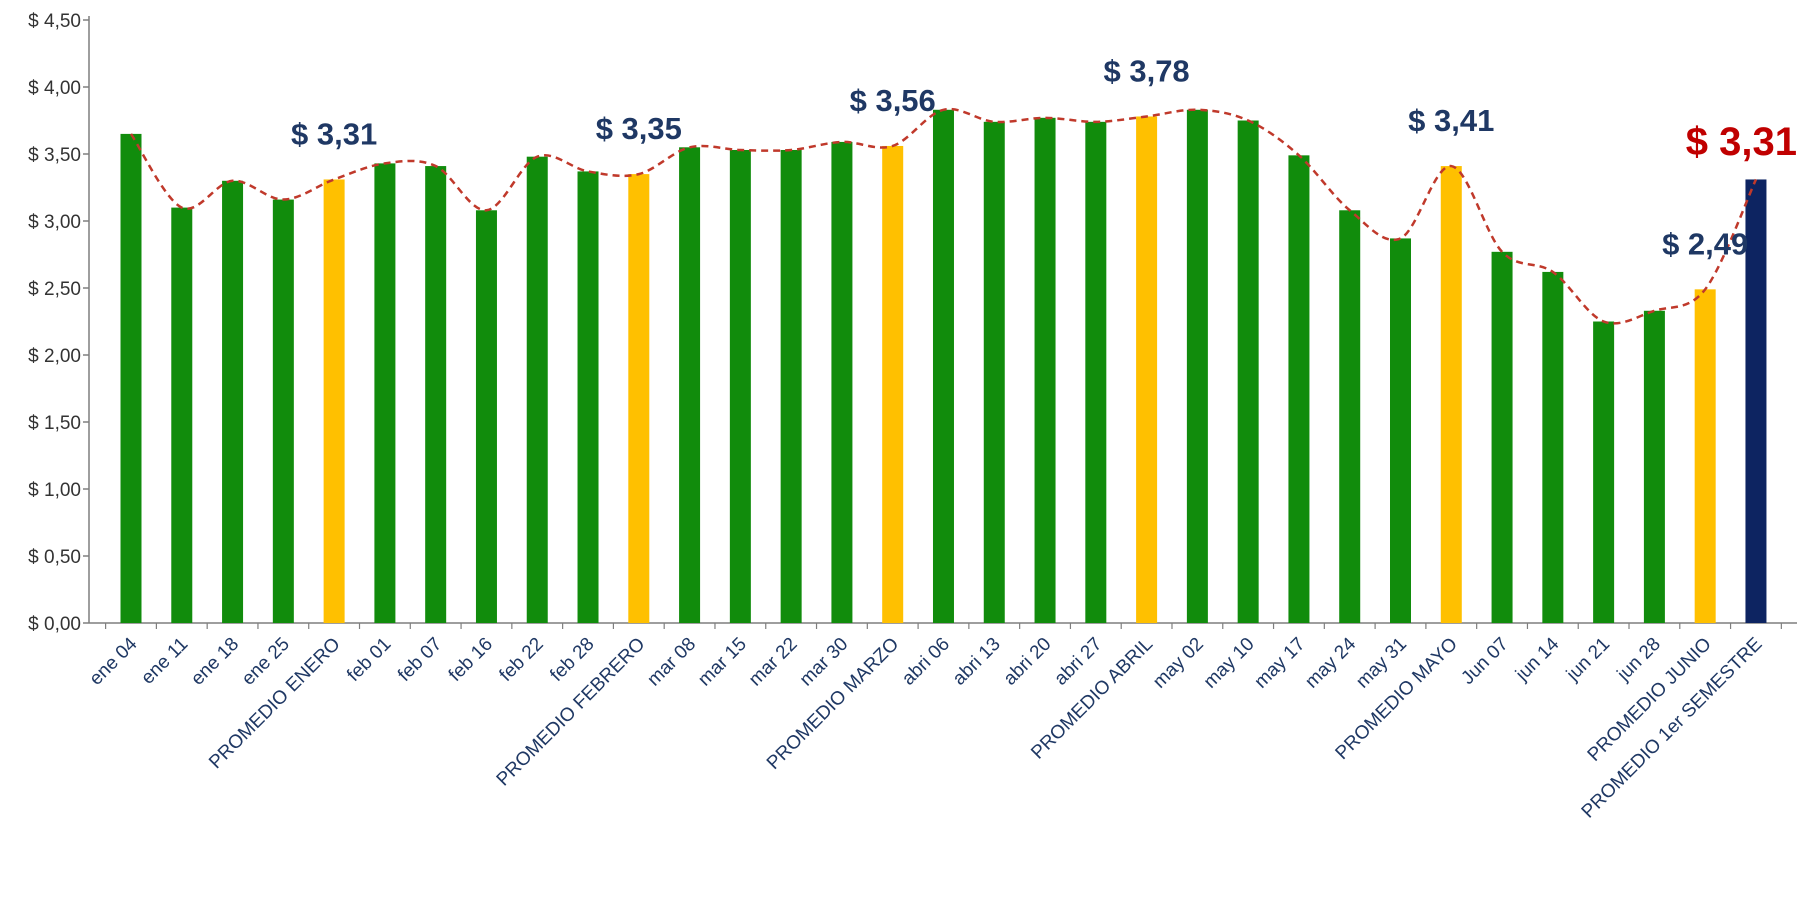 This screenshot has width=1814, height=907. I want to click on month-average-label: $ 3,41, so click(1451, 120).